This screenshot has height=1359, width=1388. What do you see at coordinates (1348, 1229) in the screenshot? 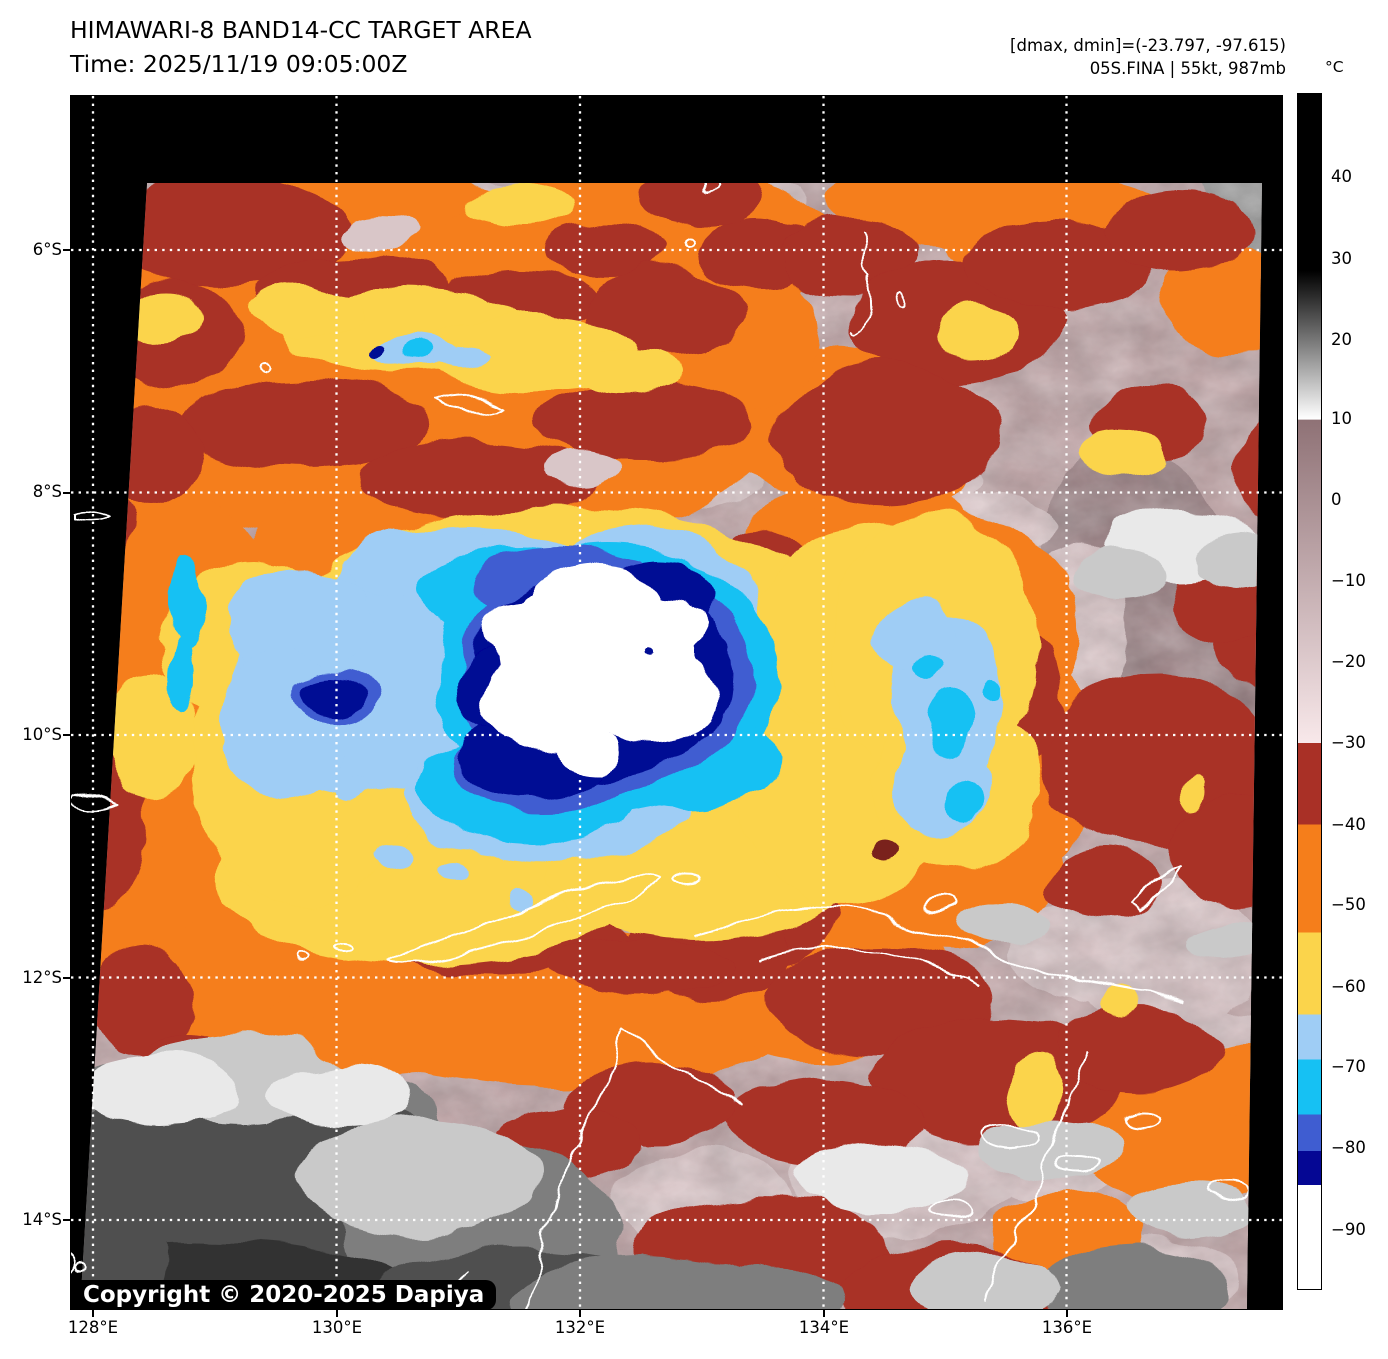
I see `colorbar-tick-m90: −90` at bounding box center [1348, 1229].